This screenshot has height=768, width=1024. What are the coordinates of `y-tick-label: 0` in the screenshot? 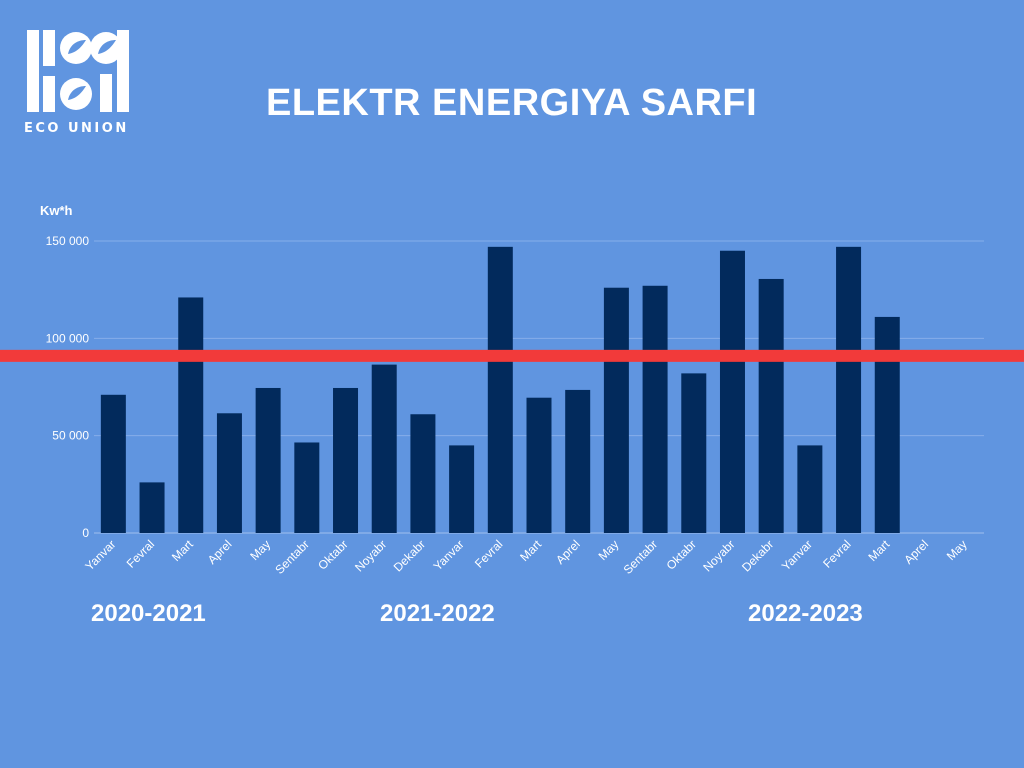 It's located at (85, 533).